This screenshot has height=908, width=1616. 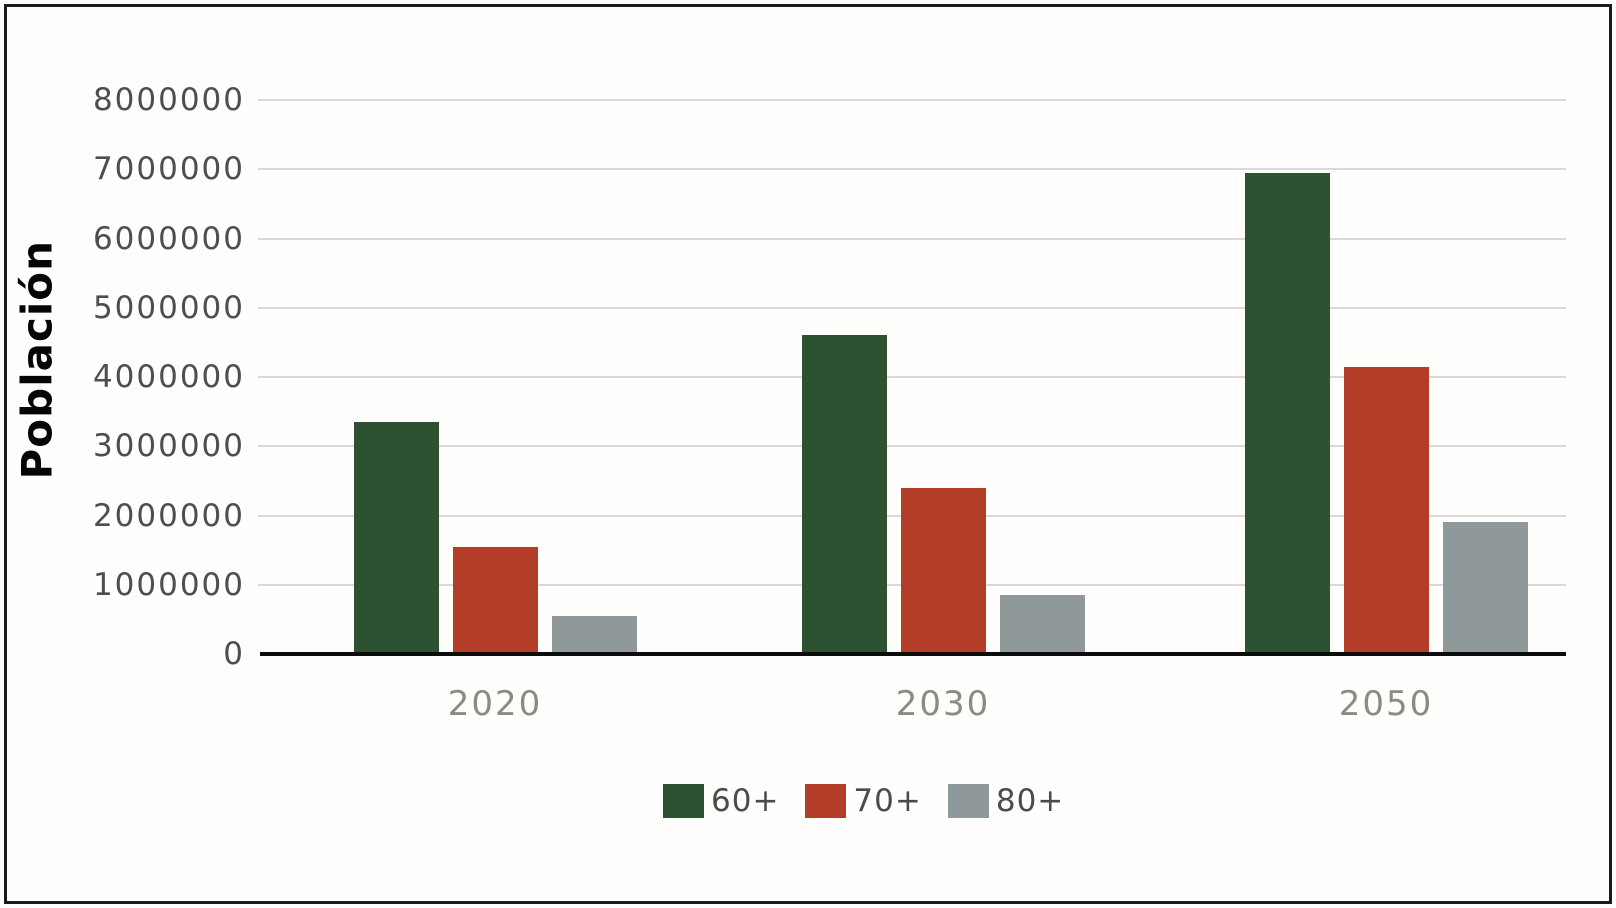 What do you see at coordinates (968, 801) in the screenshot?
I see `legend-swatch-80plus` at bounding box center [968, 801].